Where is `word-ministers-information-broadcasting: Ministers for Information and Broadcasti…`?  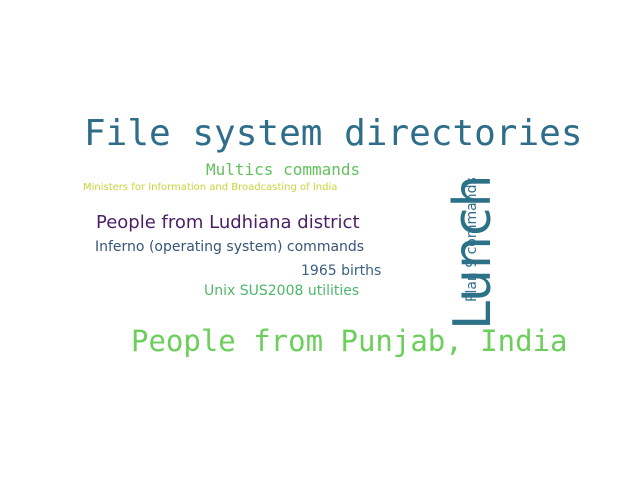 word-ministers-information-broadcasting: Ministers for Information and Broadcasti… is located at coordinates (210, 187).